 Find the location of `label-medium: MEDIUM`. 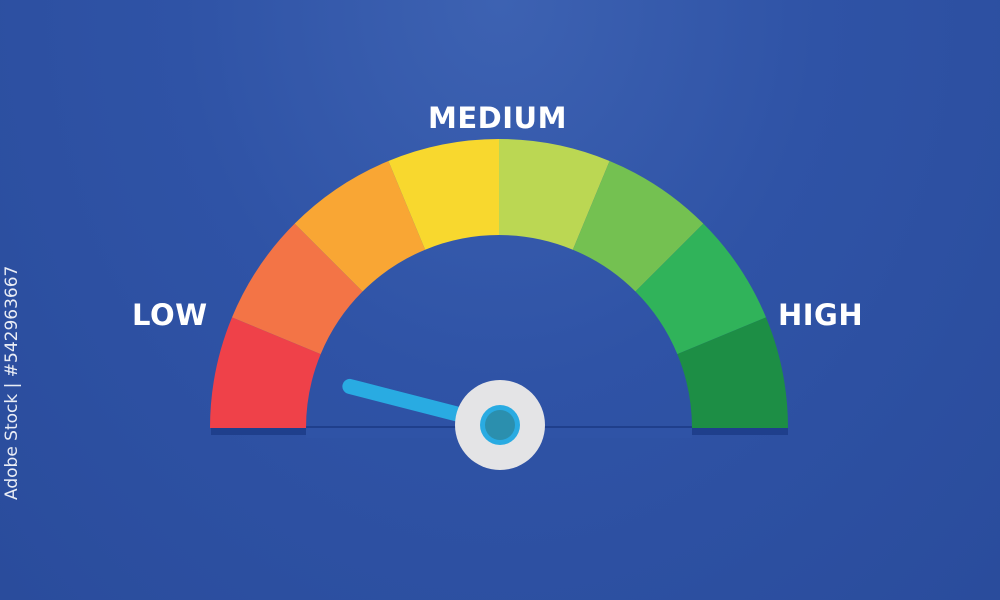

label-medium: MEDIUM is located at coordinates (497, 118).